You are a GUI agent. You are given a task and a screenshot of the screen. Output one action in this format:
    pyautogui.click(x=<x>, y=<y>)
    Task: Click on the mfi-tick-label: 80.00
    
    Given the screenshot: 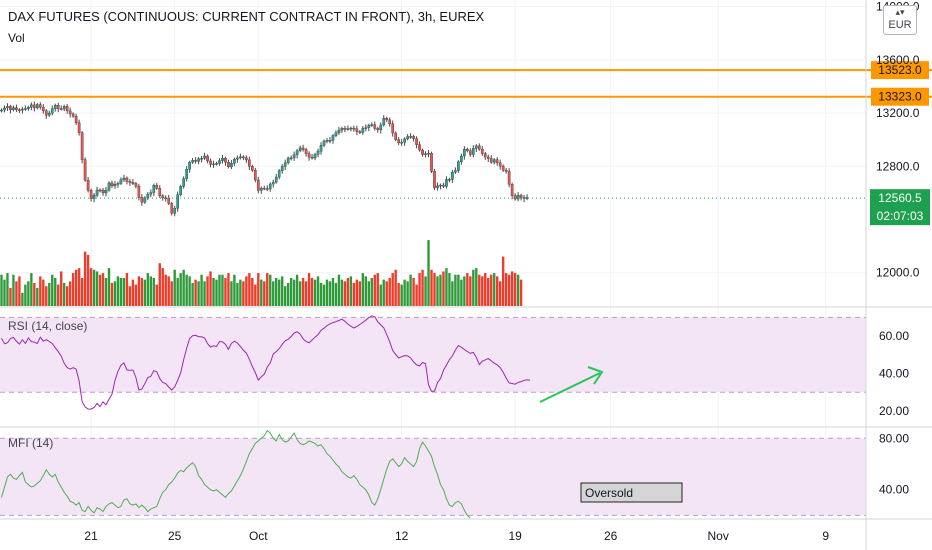 What is the action you would take?
    pyautogui.click(x=894, y=438)
    